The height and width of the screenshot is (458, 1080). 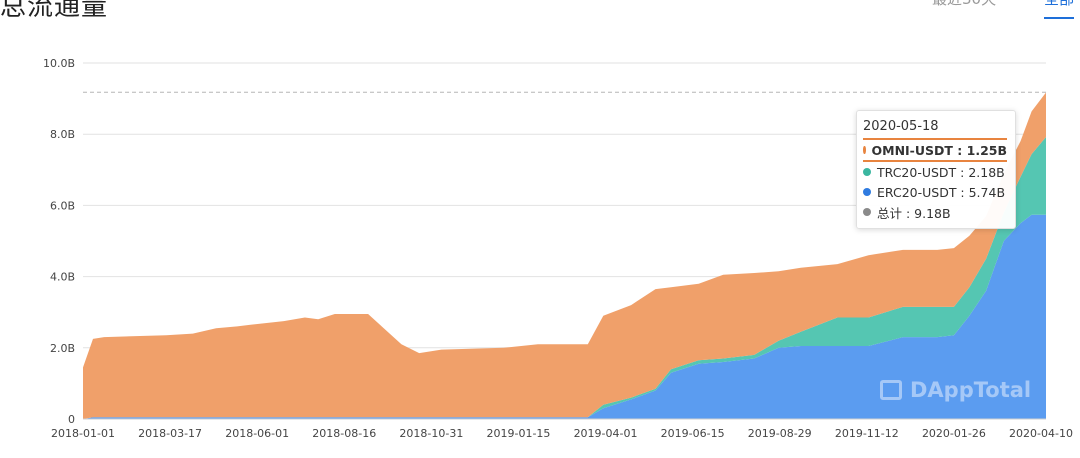 What do you see at coordinates (867, 433) in the screenshot?
I see `x-tick-label: 2019-11-12` at bounding box center [867, 433].